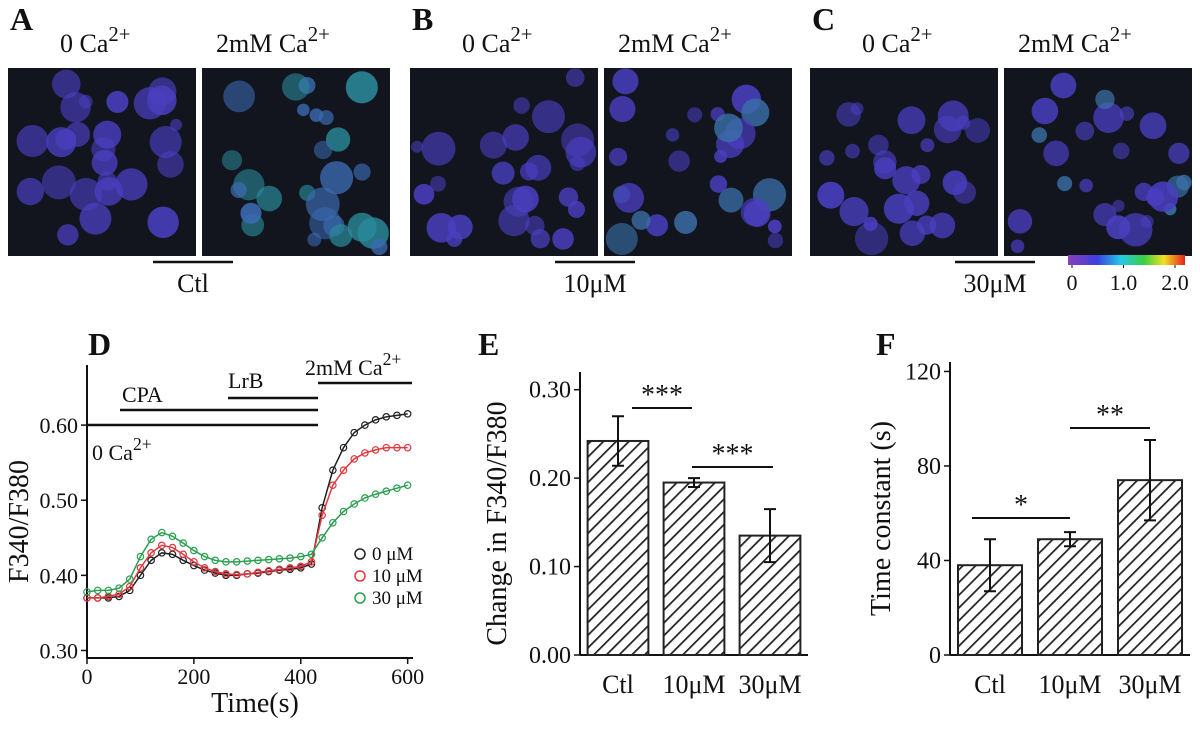 Image resolution: width=1200 pixels, height=732 pixels. I want to click on after-label: 2mM Ca2+, so click(273, 41).